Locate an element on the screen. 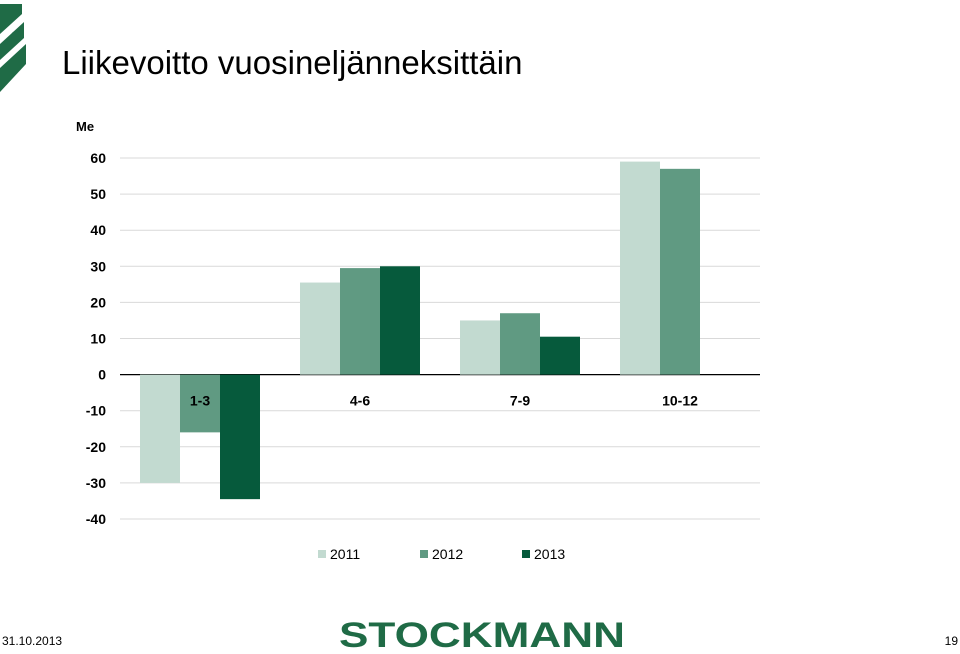 This screenshot has width=960, height=654. y-tick-label: 20 is located at coordinates (98, 302).